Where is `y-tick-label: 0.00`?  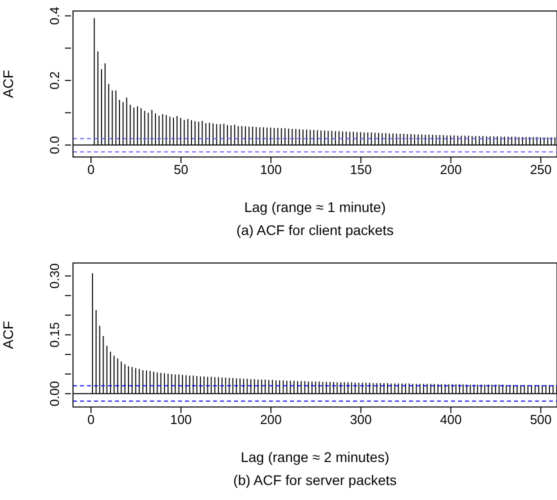 y-tick-label: 0.00 is located at coordinates (54, 393).